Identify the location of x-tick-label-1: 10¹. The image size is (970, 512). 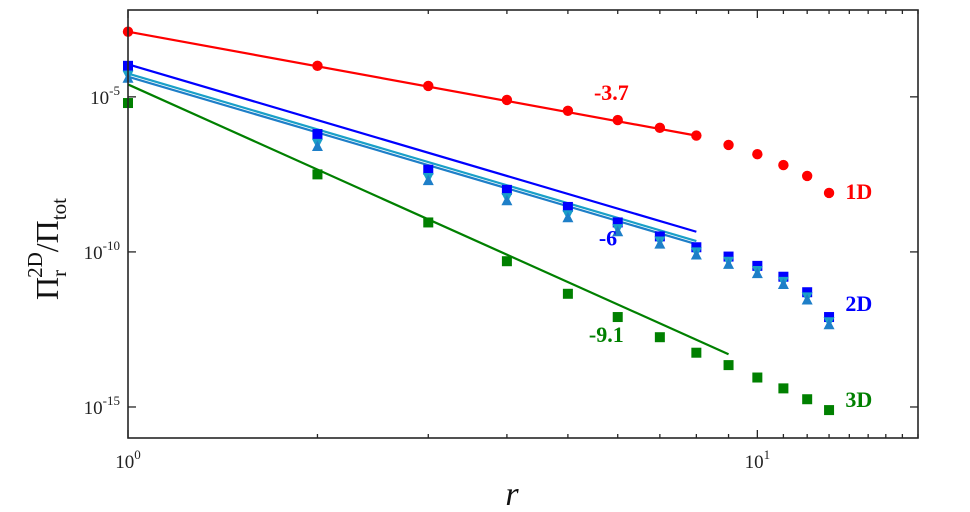
(758, 460).